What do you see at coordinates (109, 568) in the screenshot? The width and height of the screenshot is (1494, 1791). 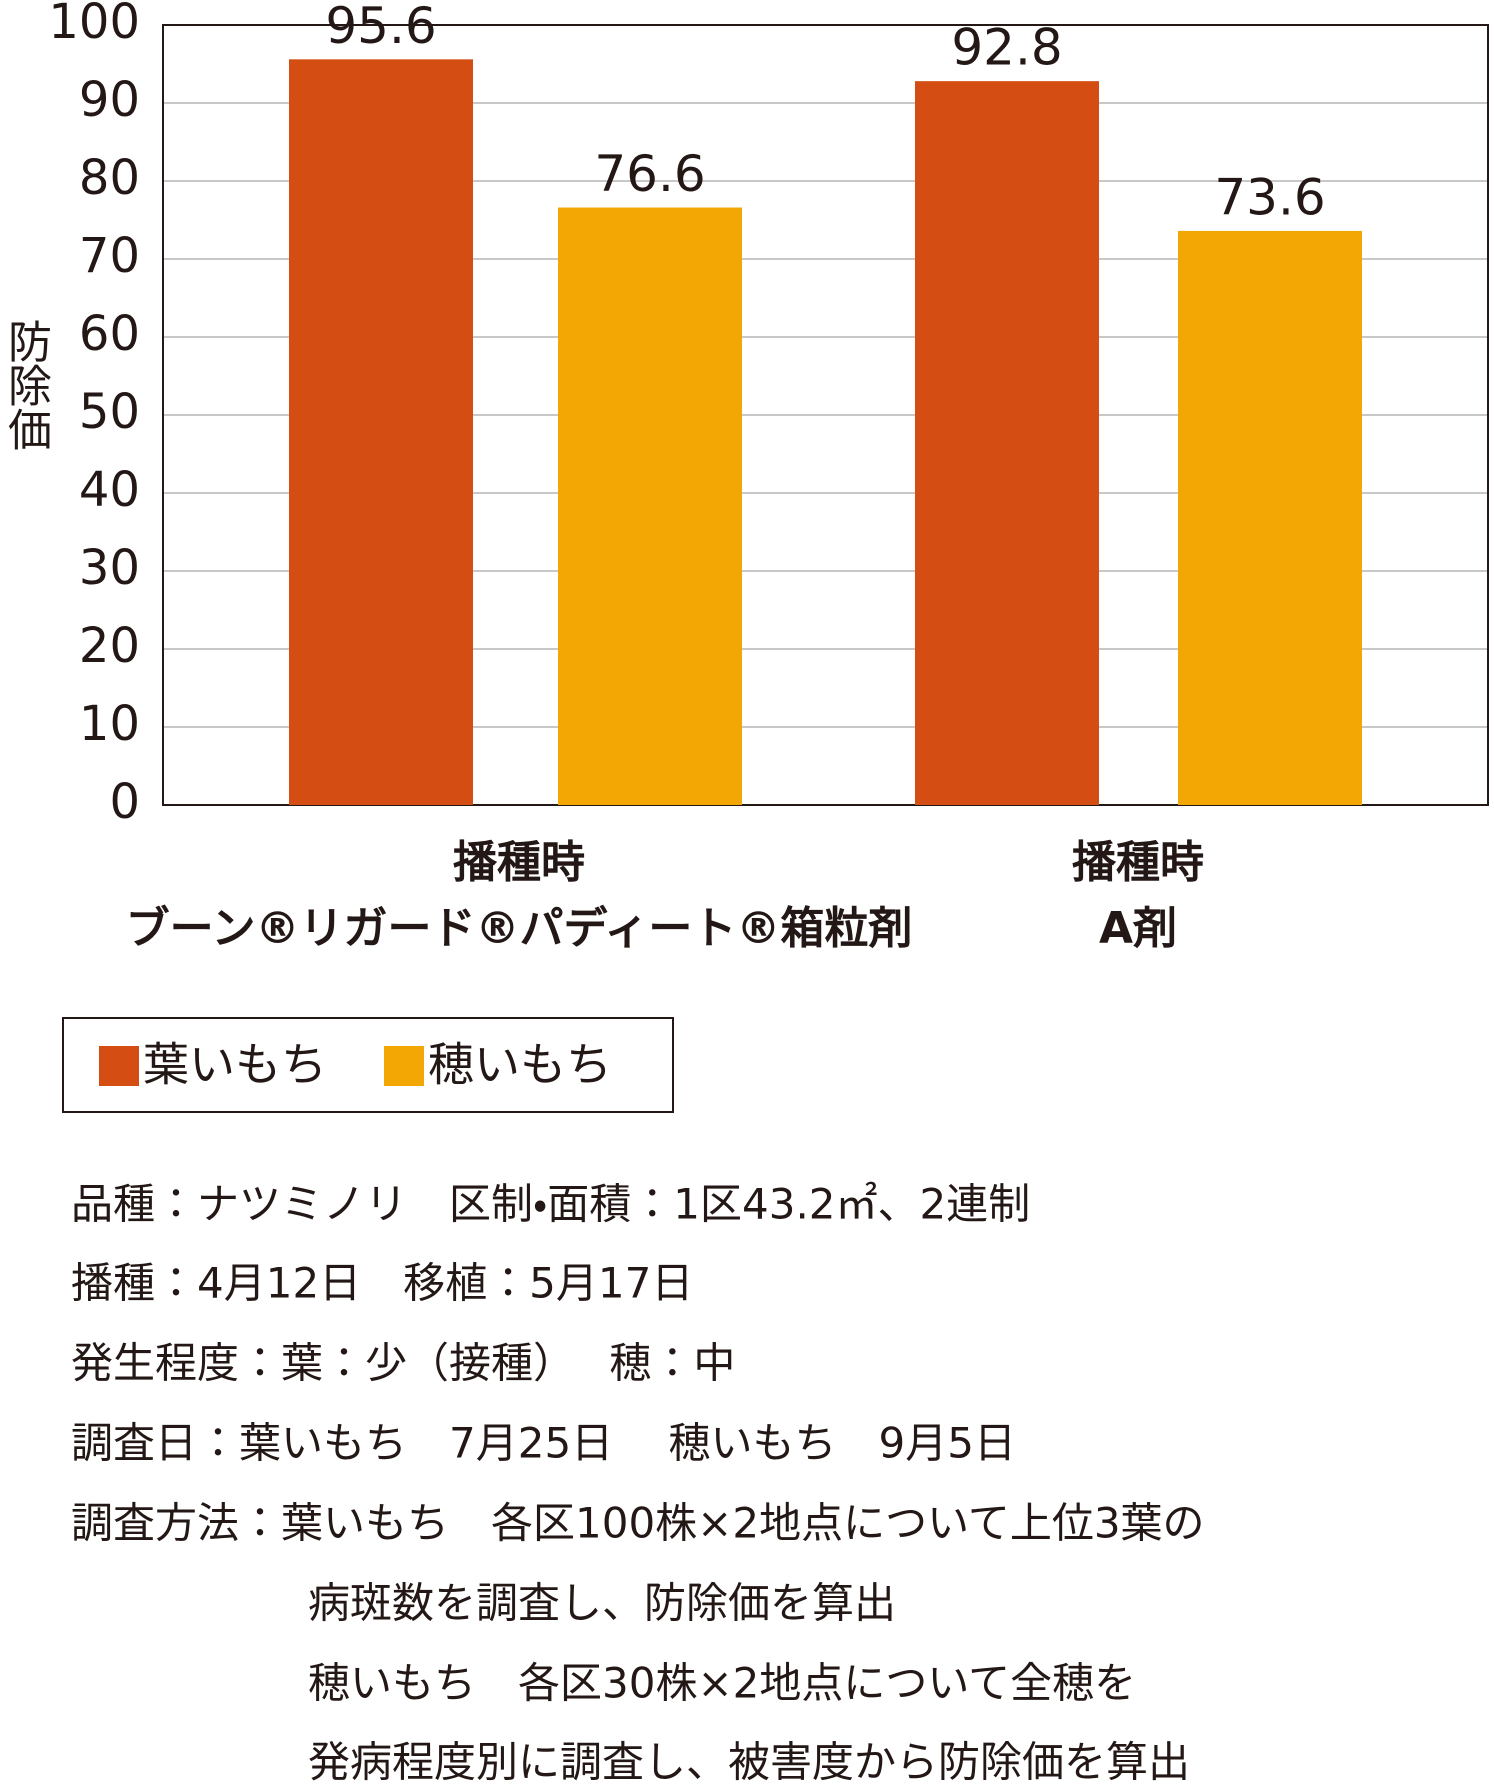 I see `y-tick-label: 30` at bounding box center [109, 568].